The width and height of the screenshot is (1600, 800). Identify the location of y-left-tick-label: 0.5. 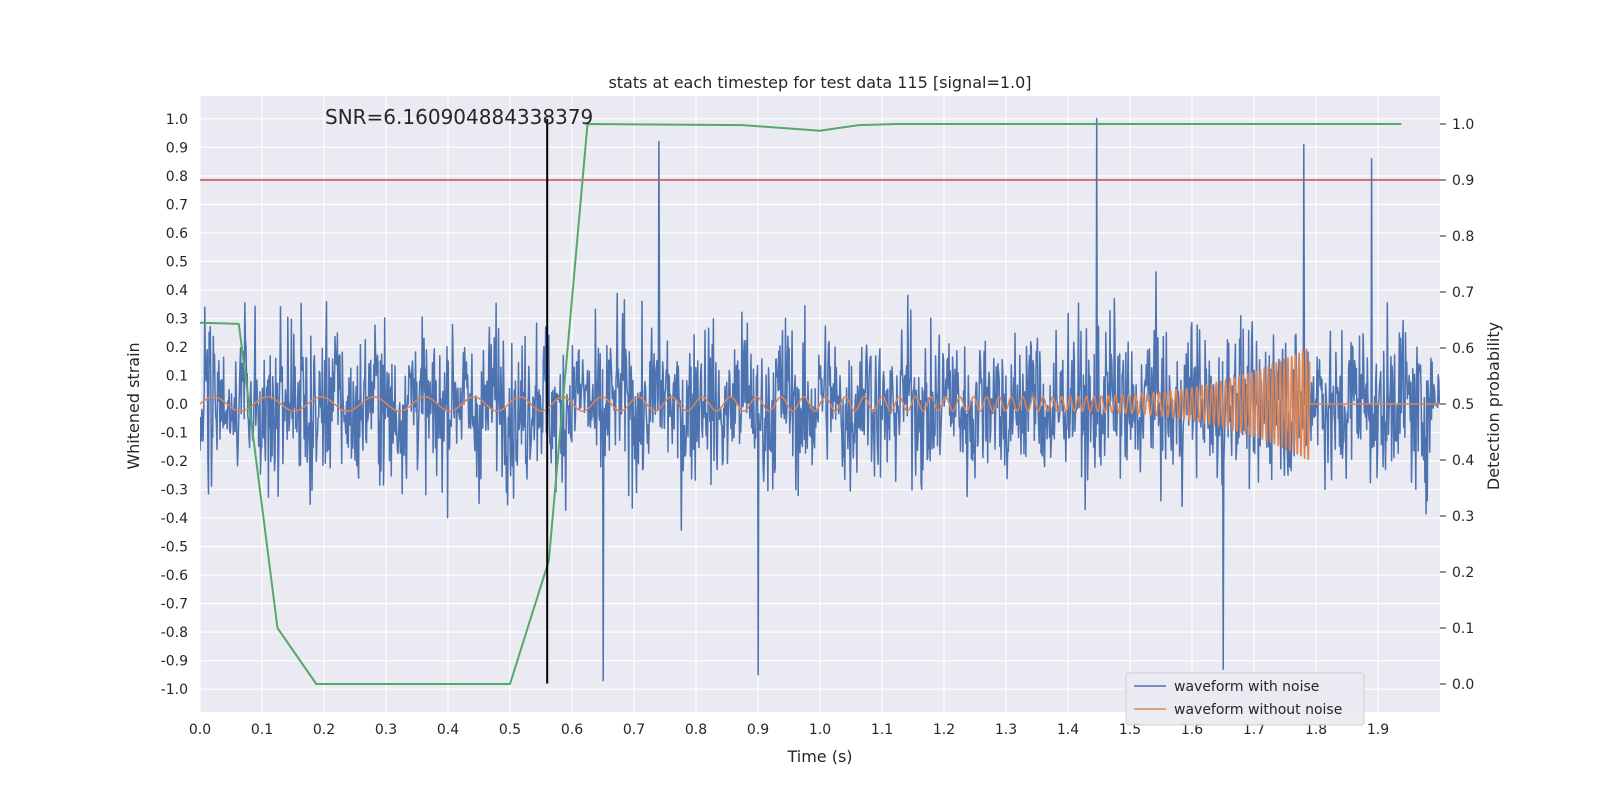
(177, 262).